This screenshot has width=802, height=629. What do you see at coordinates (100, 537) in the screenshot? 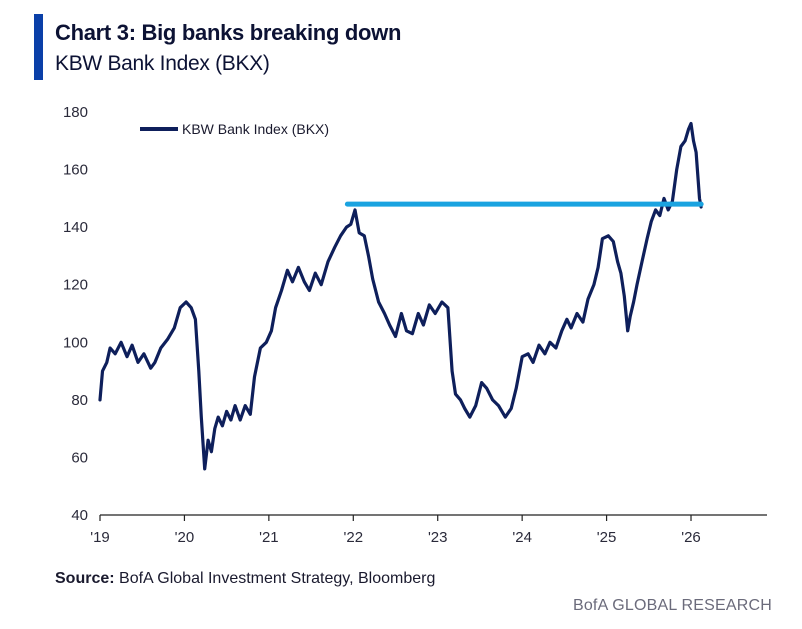
I see `x-tick-label: '19` at bounding box center [100, 537].